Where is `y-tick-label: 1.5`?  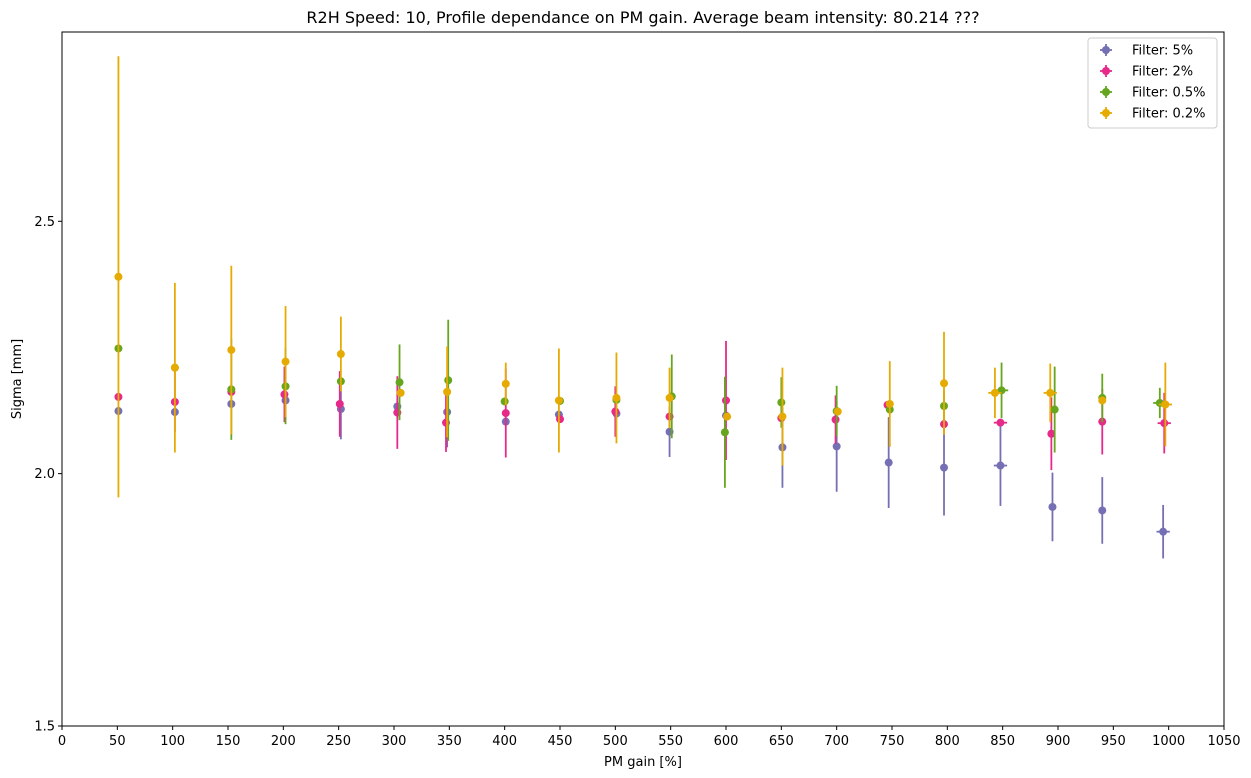
y-tick-label: 1.5 is located at coordinates (44, 727).